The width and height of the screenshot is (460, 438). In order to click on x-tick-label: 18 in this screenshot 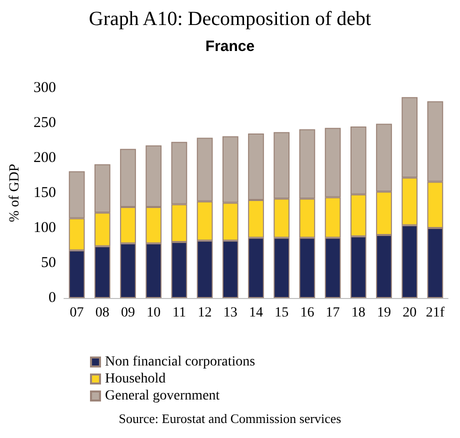, I will do `click(358, 313)`.